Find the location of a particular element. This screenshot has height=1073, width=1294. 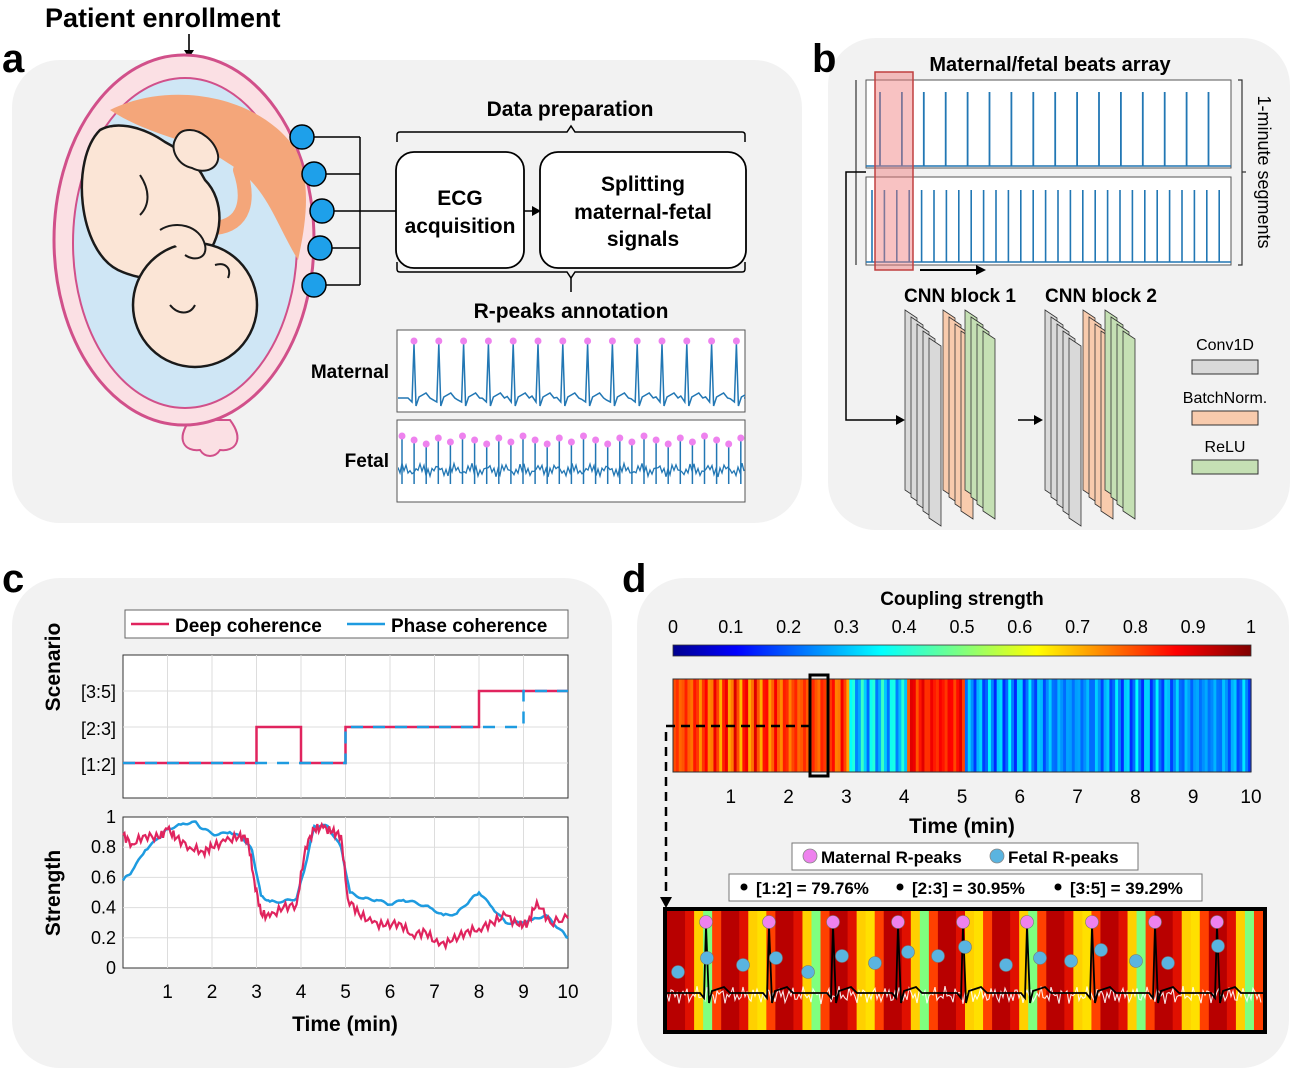

beats-array-title: Maternal/fetal beats array is located at coordinates (1050, 65).